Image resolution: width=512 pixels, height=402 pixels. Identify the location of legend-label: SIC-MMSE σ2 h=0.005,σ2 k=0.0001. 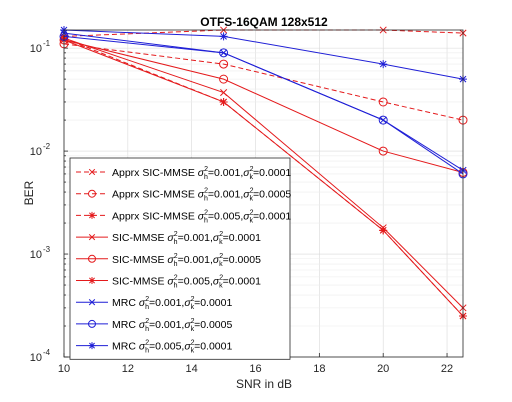
(186, 282).